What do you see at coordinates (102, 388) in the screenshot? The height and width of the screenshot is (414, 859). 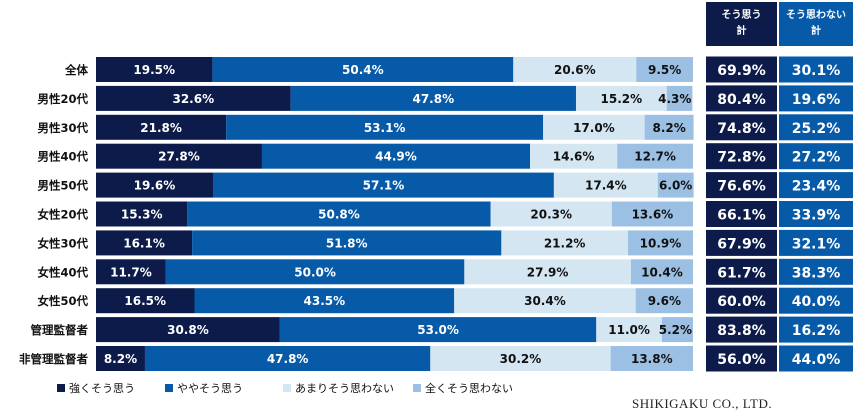 I see `legend-label: 強くそう思う` at bounding box center [102, 388].